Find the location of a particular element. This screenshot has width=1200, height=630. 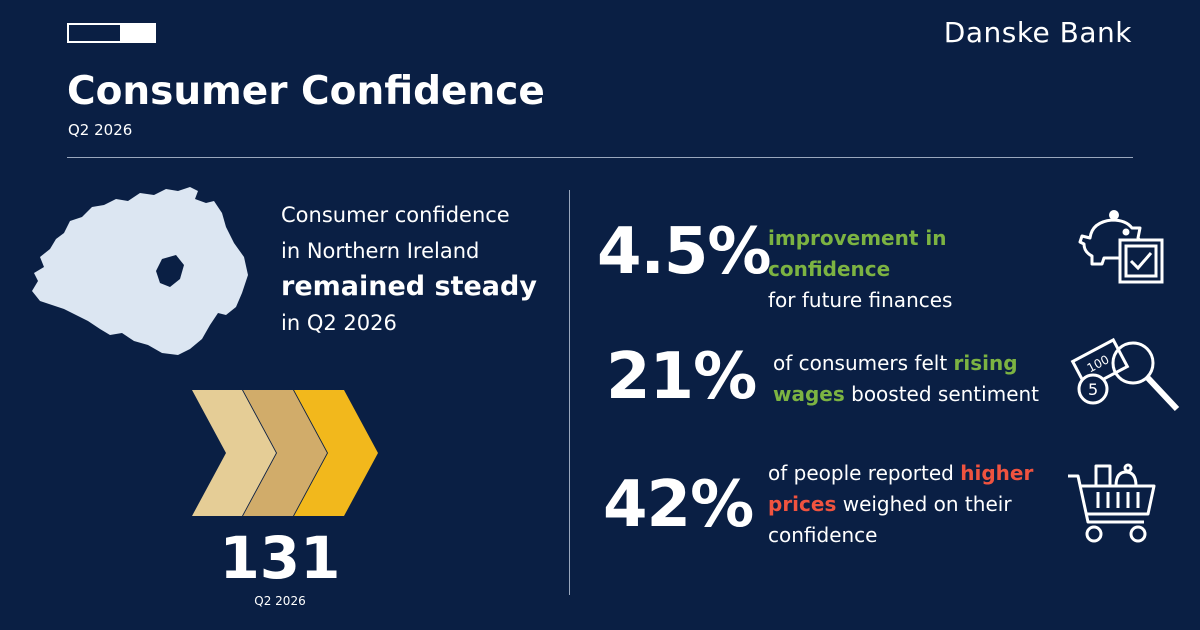

northern-ireland-map-icon is located at coordinates (140, 271).